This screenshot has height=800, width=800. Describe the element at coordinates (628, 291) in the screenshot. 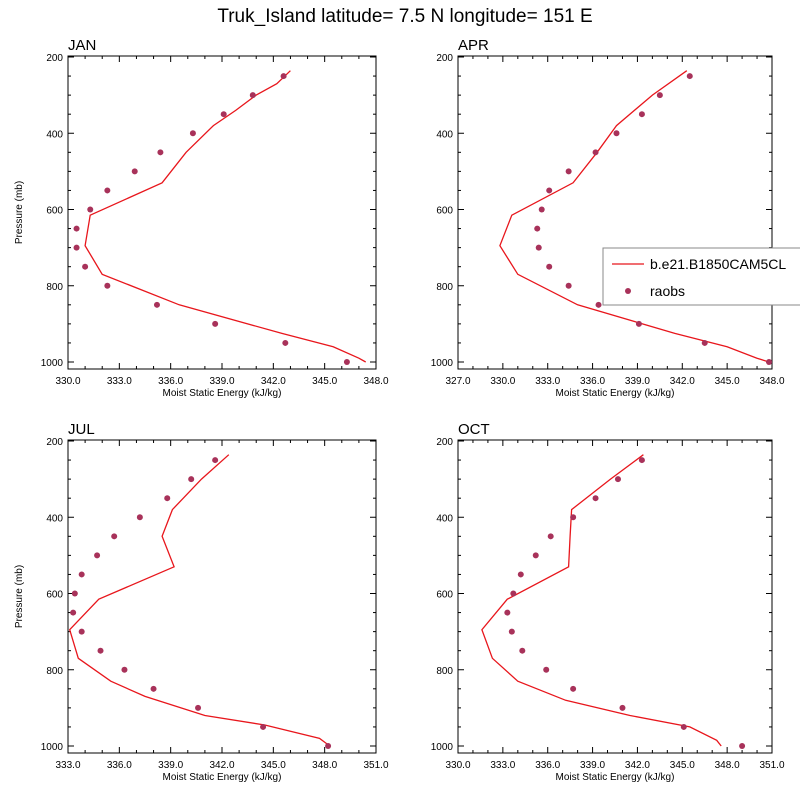

I see `legend-raobs-marker` at that location.